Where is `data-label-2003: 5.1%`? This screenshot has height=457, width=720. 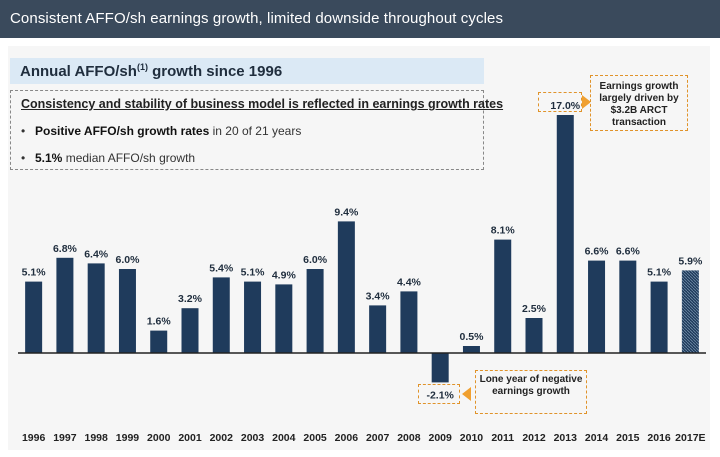 data-label-2003: 5.1% is located at coordinates (253, 273).